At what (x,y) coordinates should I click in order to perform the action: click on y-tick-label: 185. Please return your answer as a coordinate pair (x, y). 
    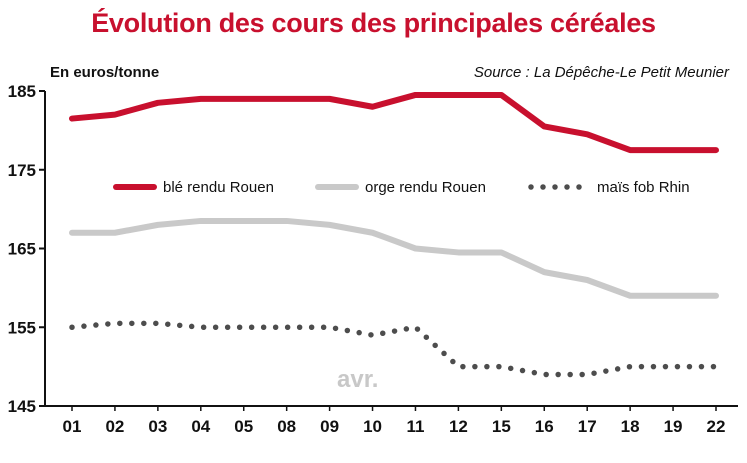
    Looking at the image, I should click on (22, 91).